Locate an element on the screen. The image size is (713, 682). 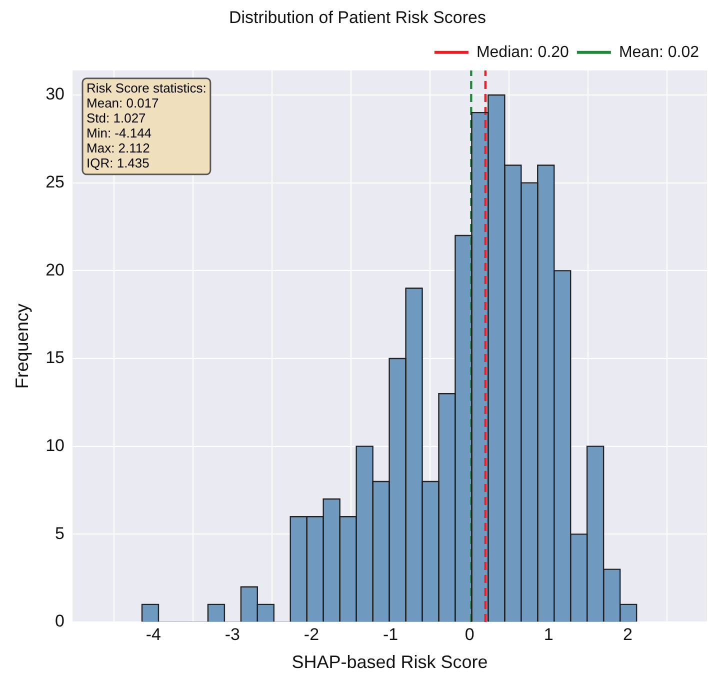
chart-title: Distribution of Patient Risk Scores is located at coordinates (357, 17).